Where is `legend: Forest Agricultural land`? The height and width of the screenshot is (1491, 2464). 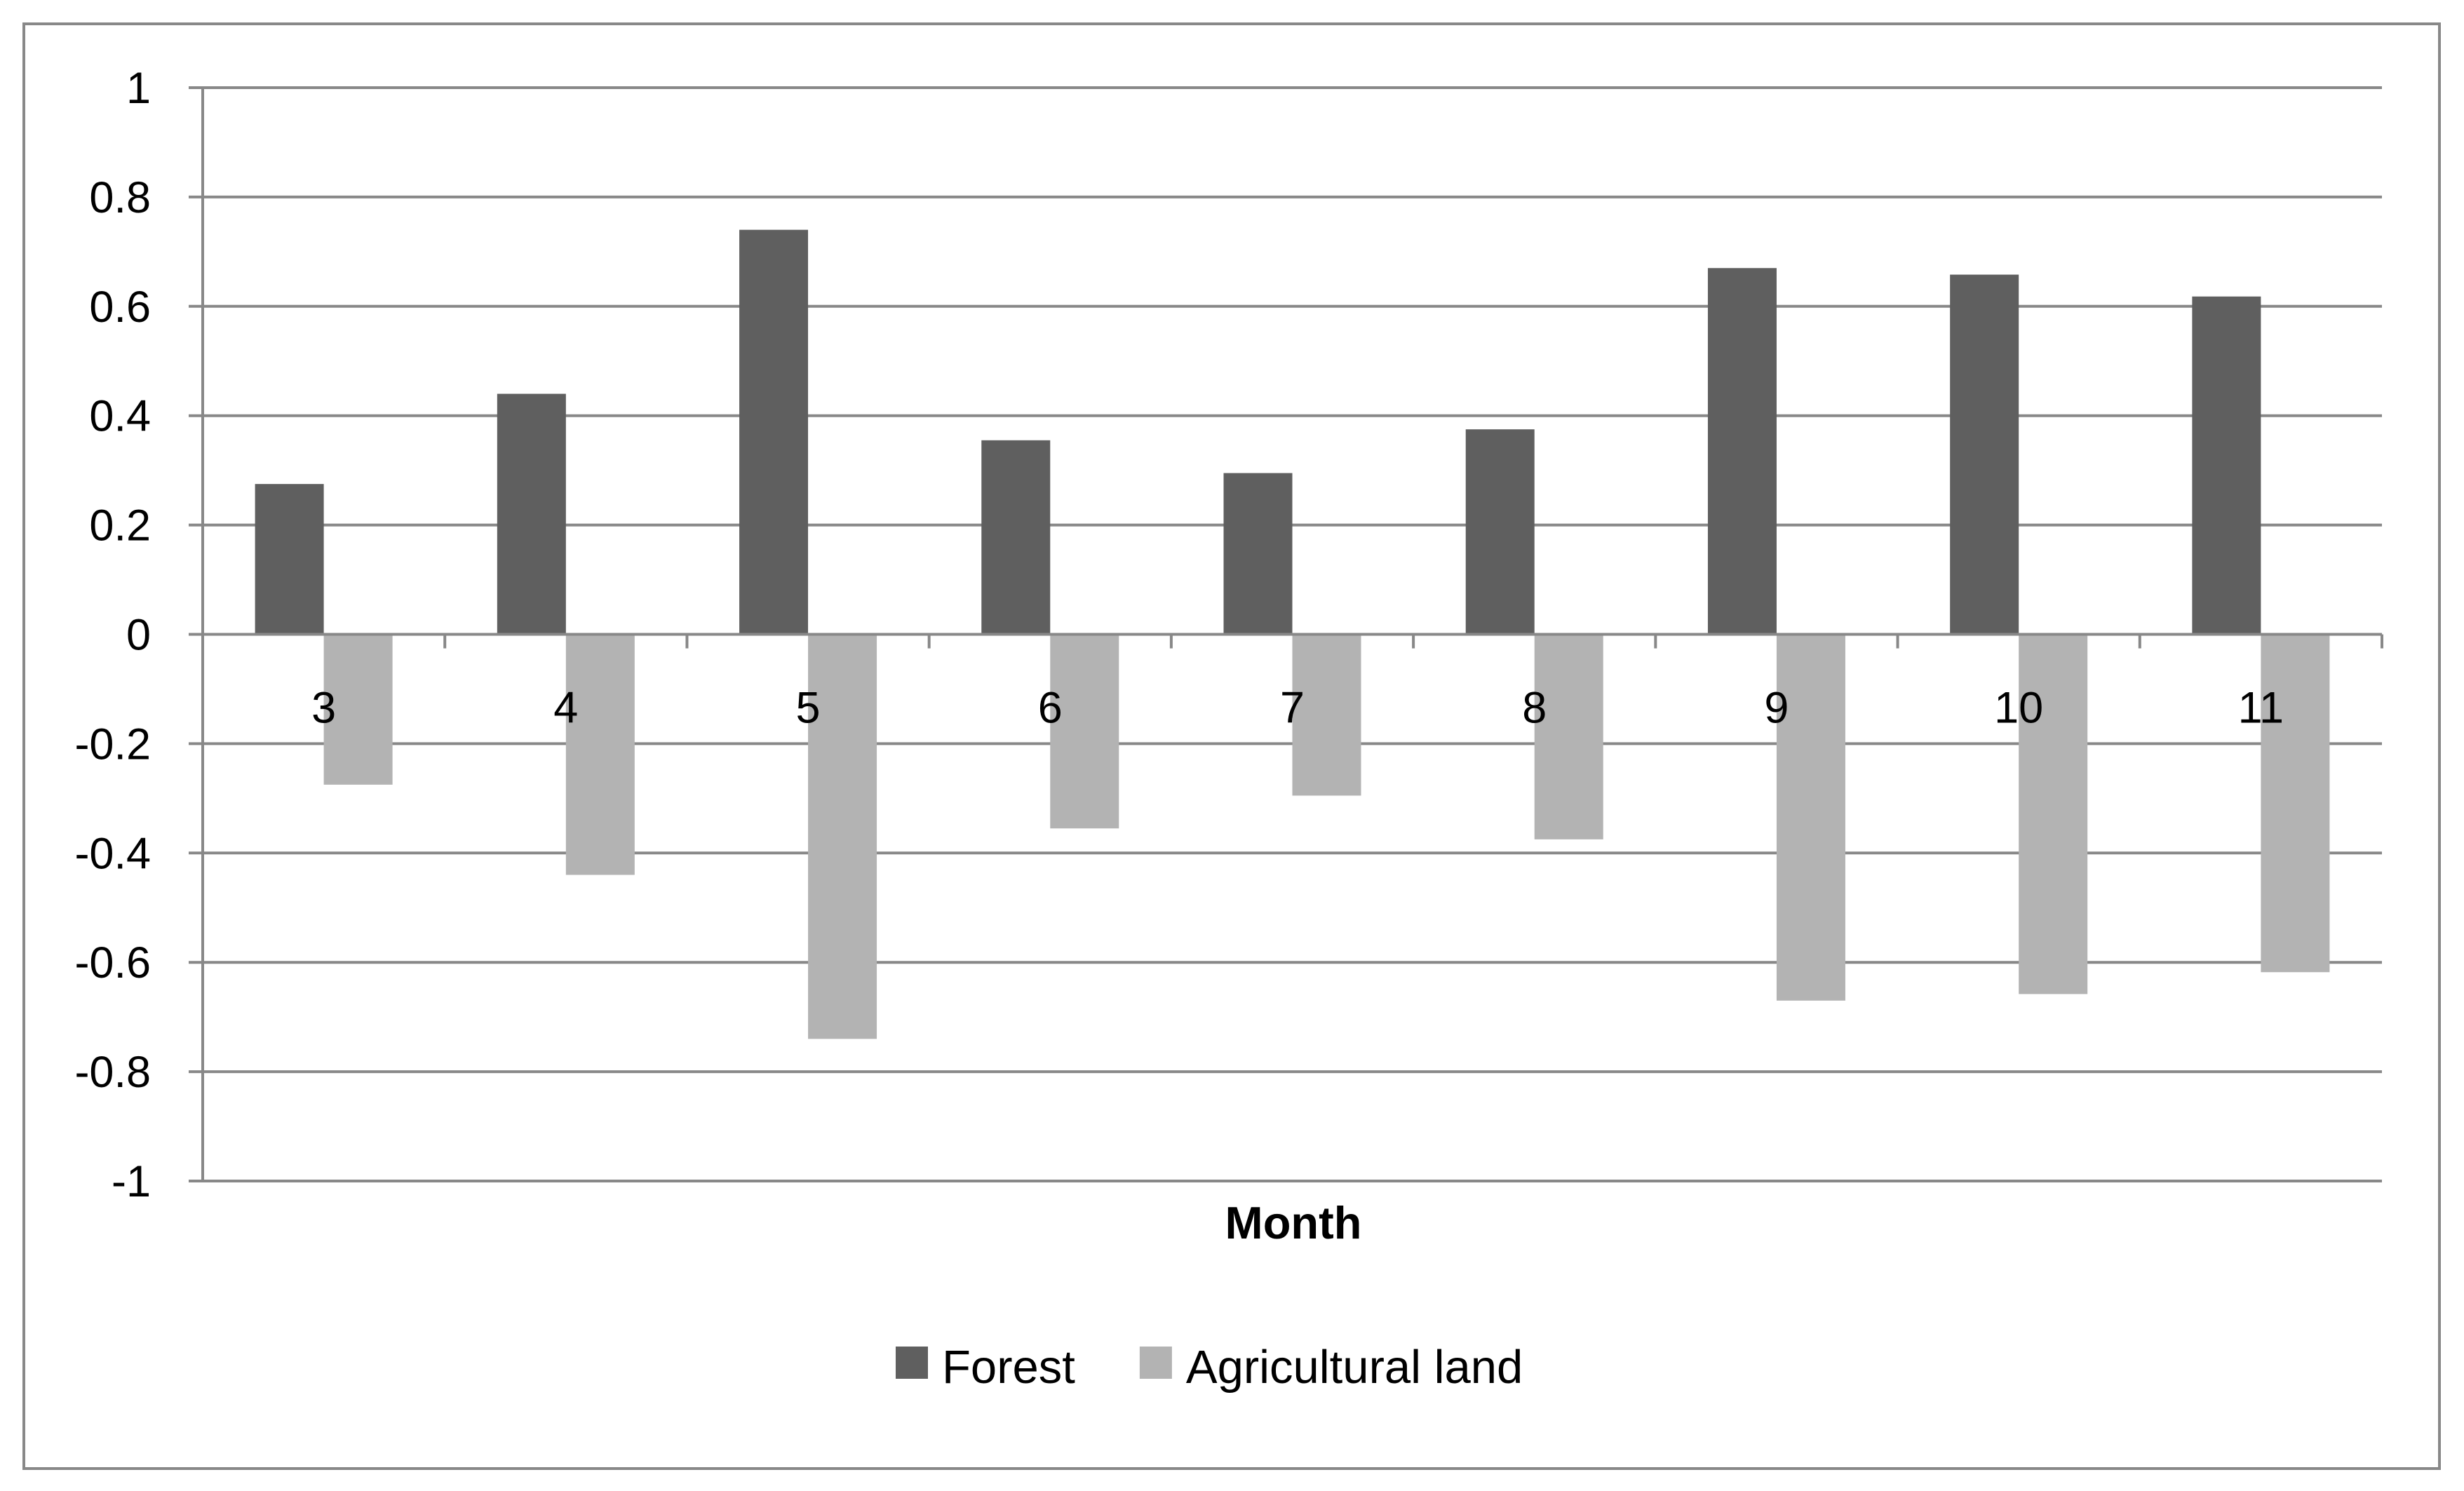
legend: Forest Agricultural land is located at coordinates (1209, 1367).